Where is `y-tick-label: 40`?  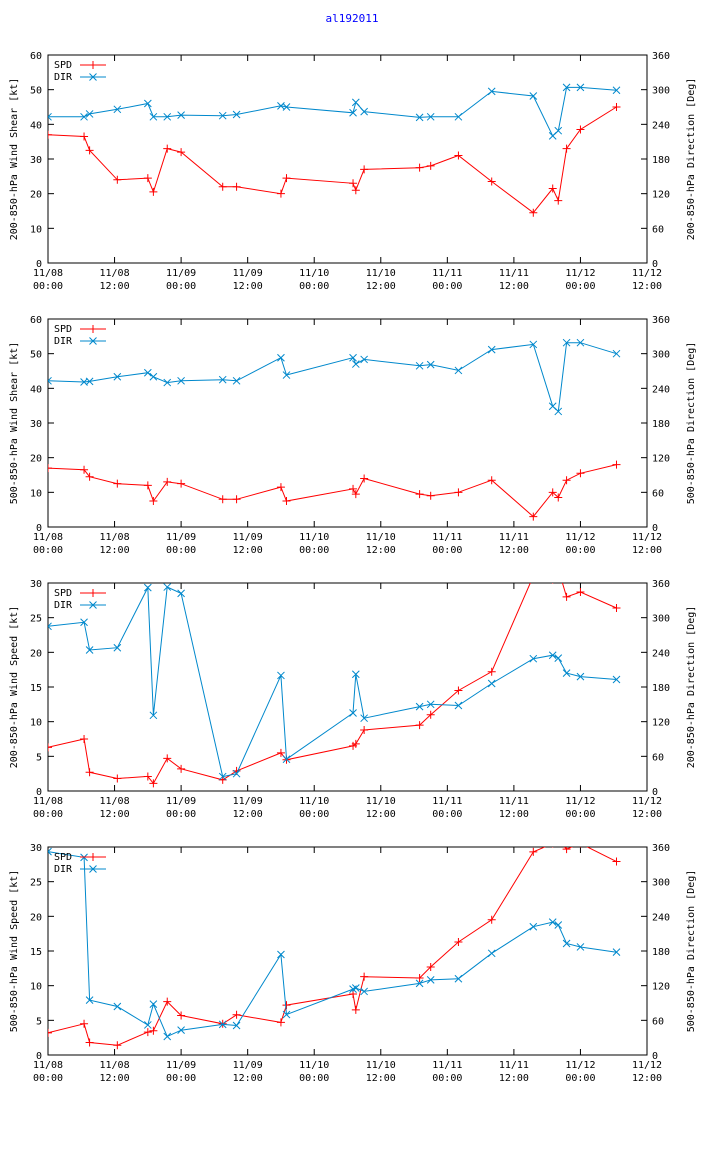
y-tick-label: 40 is located at coordinates (36, 125).